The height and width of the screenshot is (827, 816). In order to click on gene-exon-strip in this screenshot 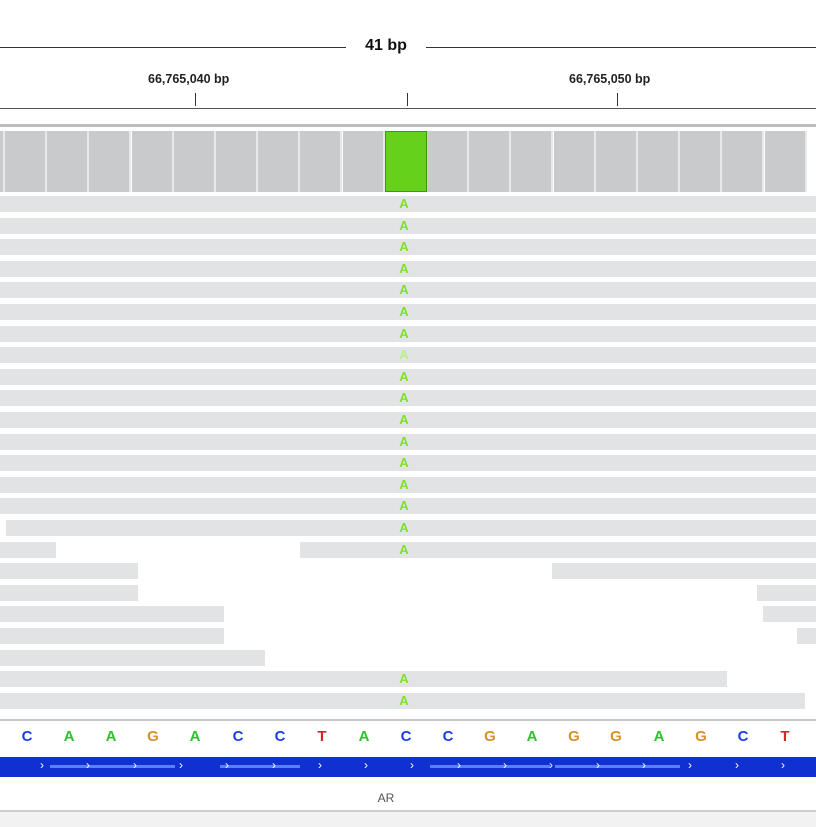, I will do `click(112, 766)`.